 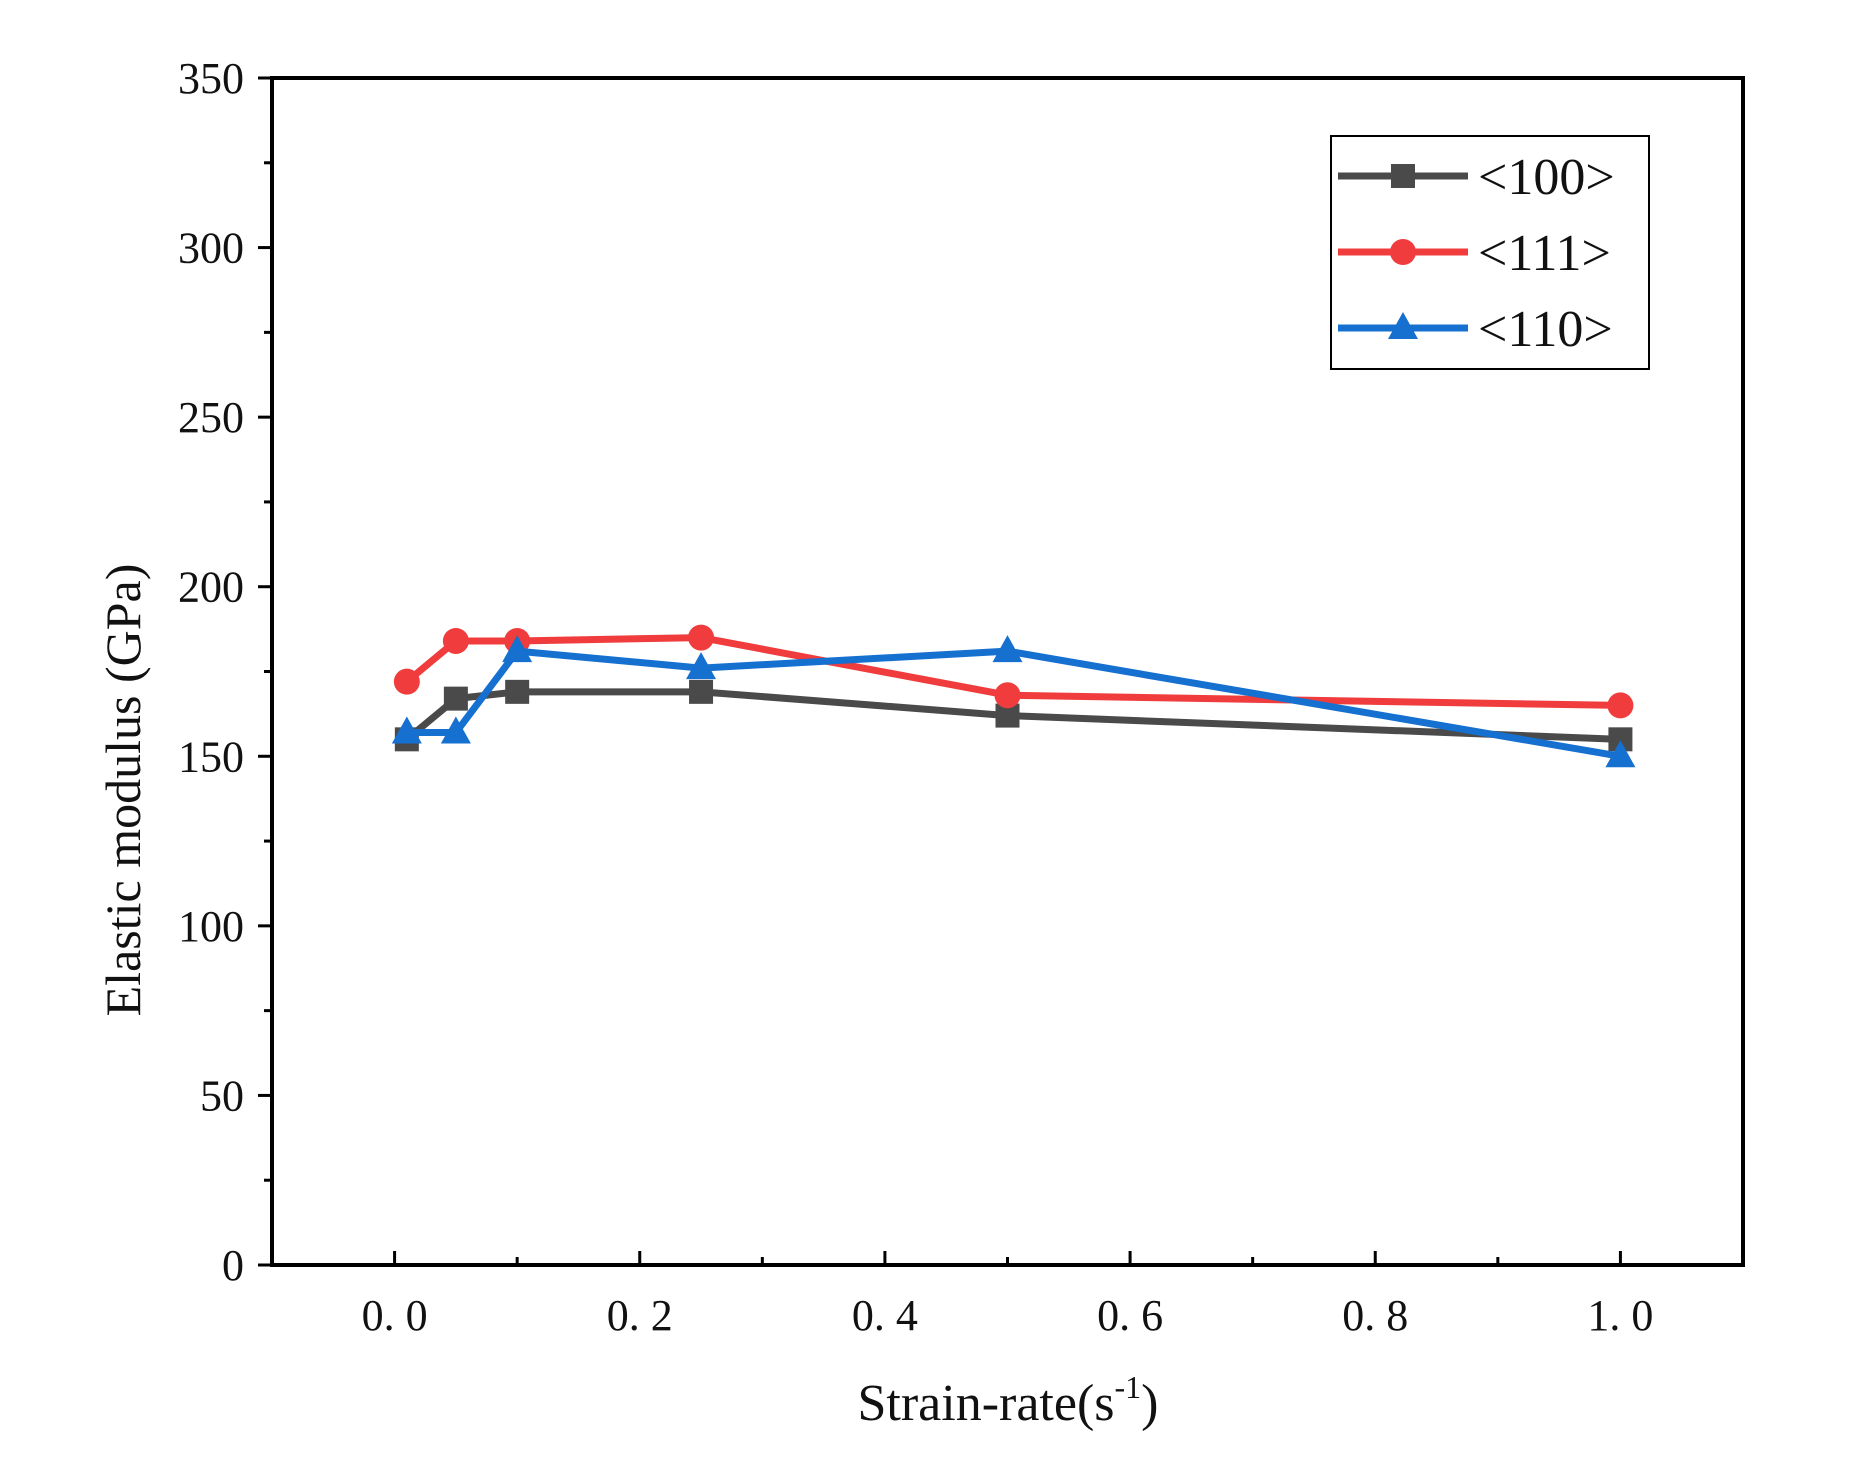 What do you see at coordinates (1475, 329) in the screenshot?
I see `legend-entry: <110>` at bounding box center [1475, 329].